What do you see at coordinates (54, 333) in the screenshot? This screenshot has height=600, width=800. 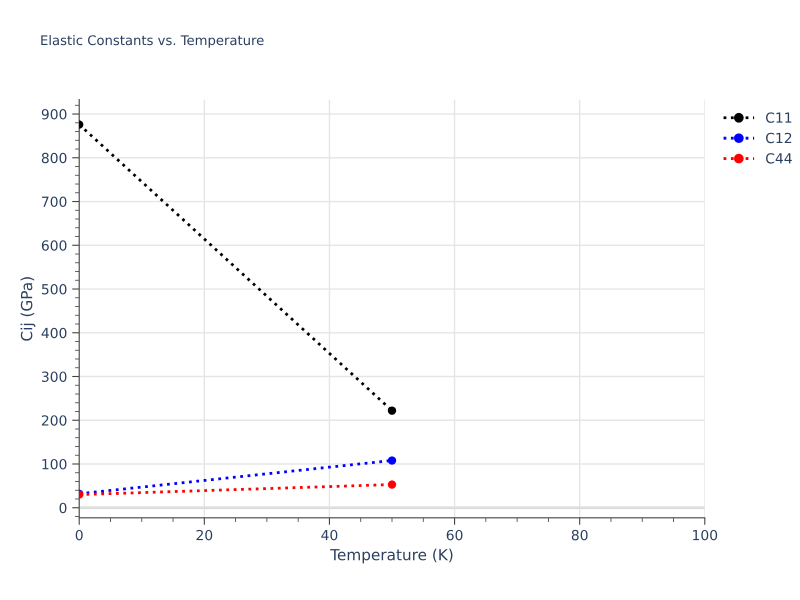 I see `y-tick-label: 400` at bounding box center [54, 333].